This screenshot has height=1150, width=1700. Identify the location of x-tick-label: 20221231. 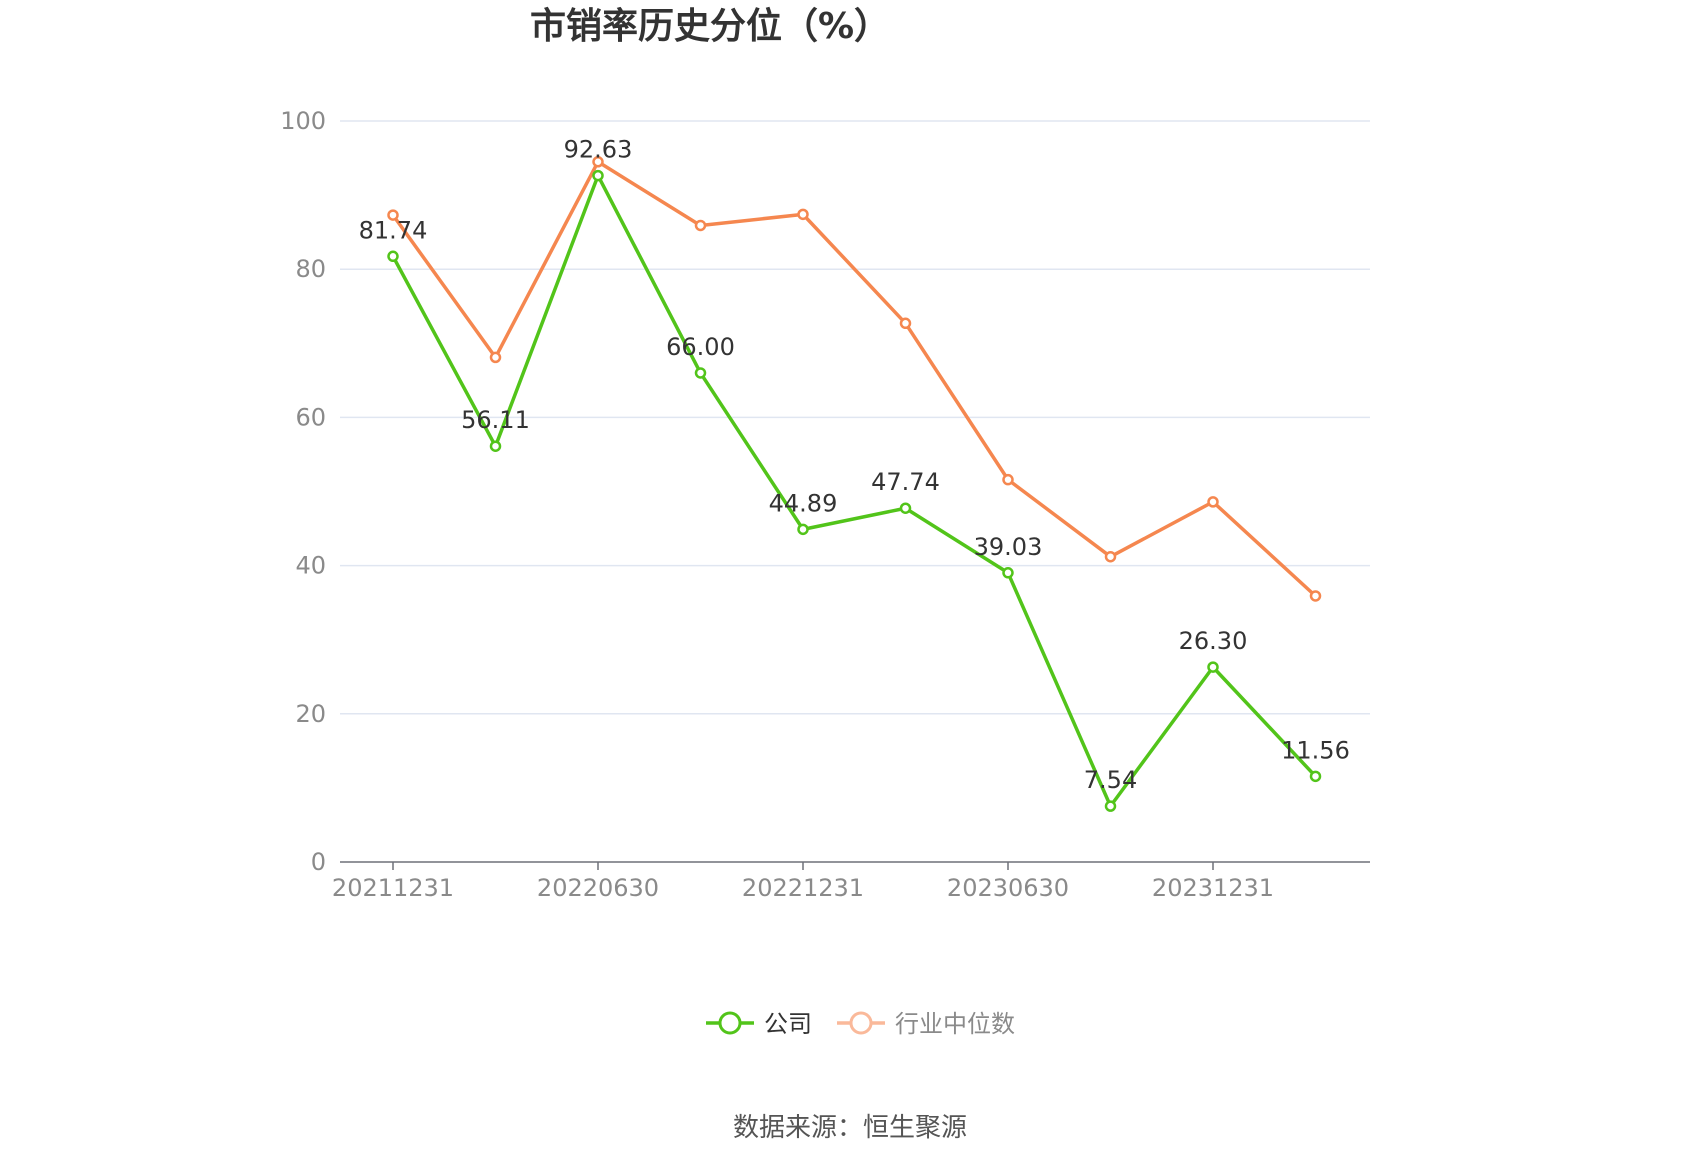
(803, 888).